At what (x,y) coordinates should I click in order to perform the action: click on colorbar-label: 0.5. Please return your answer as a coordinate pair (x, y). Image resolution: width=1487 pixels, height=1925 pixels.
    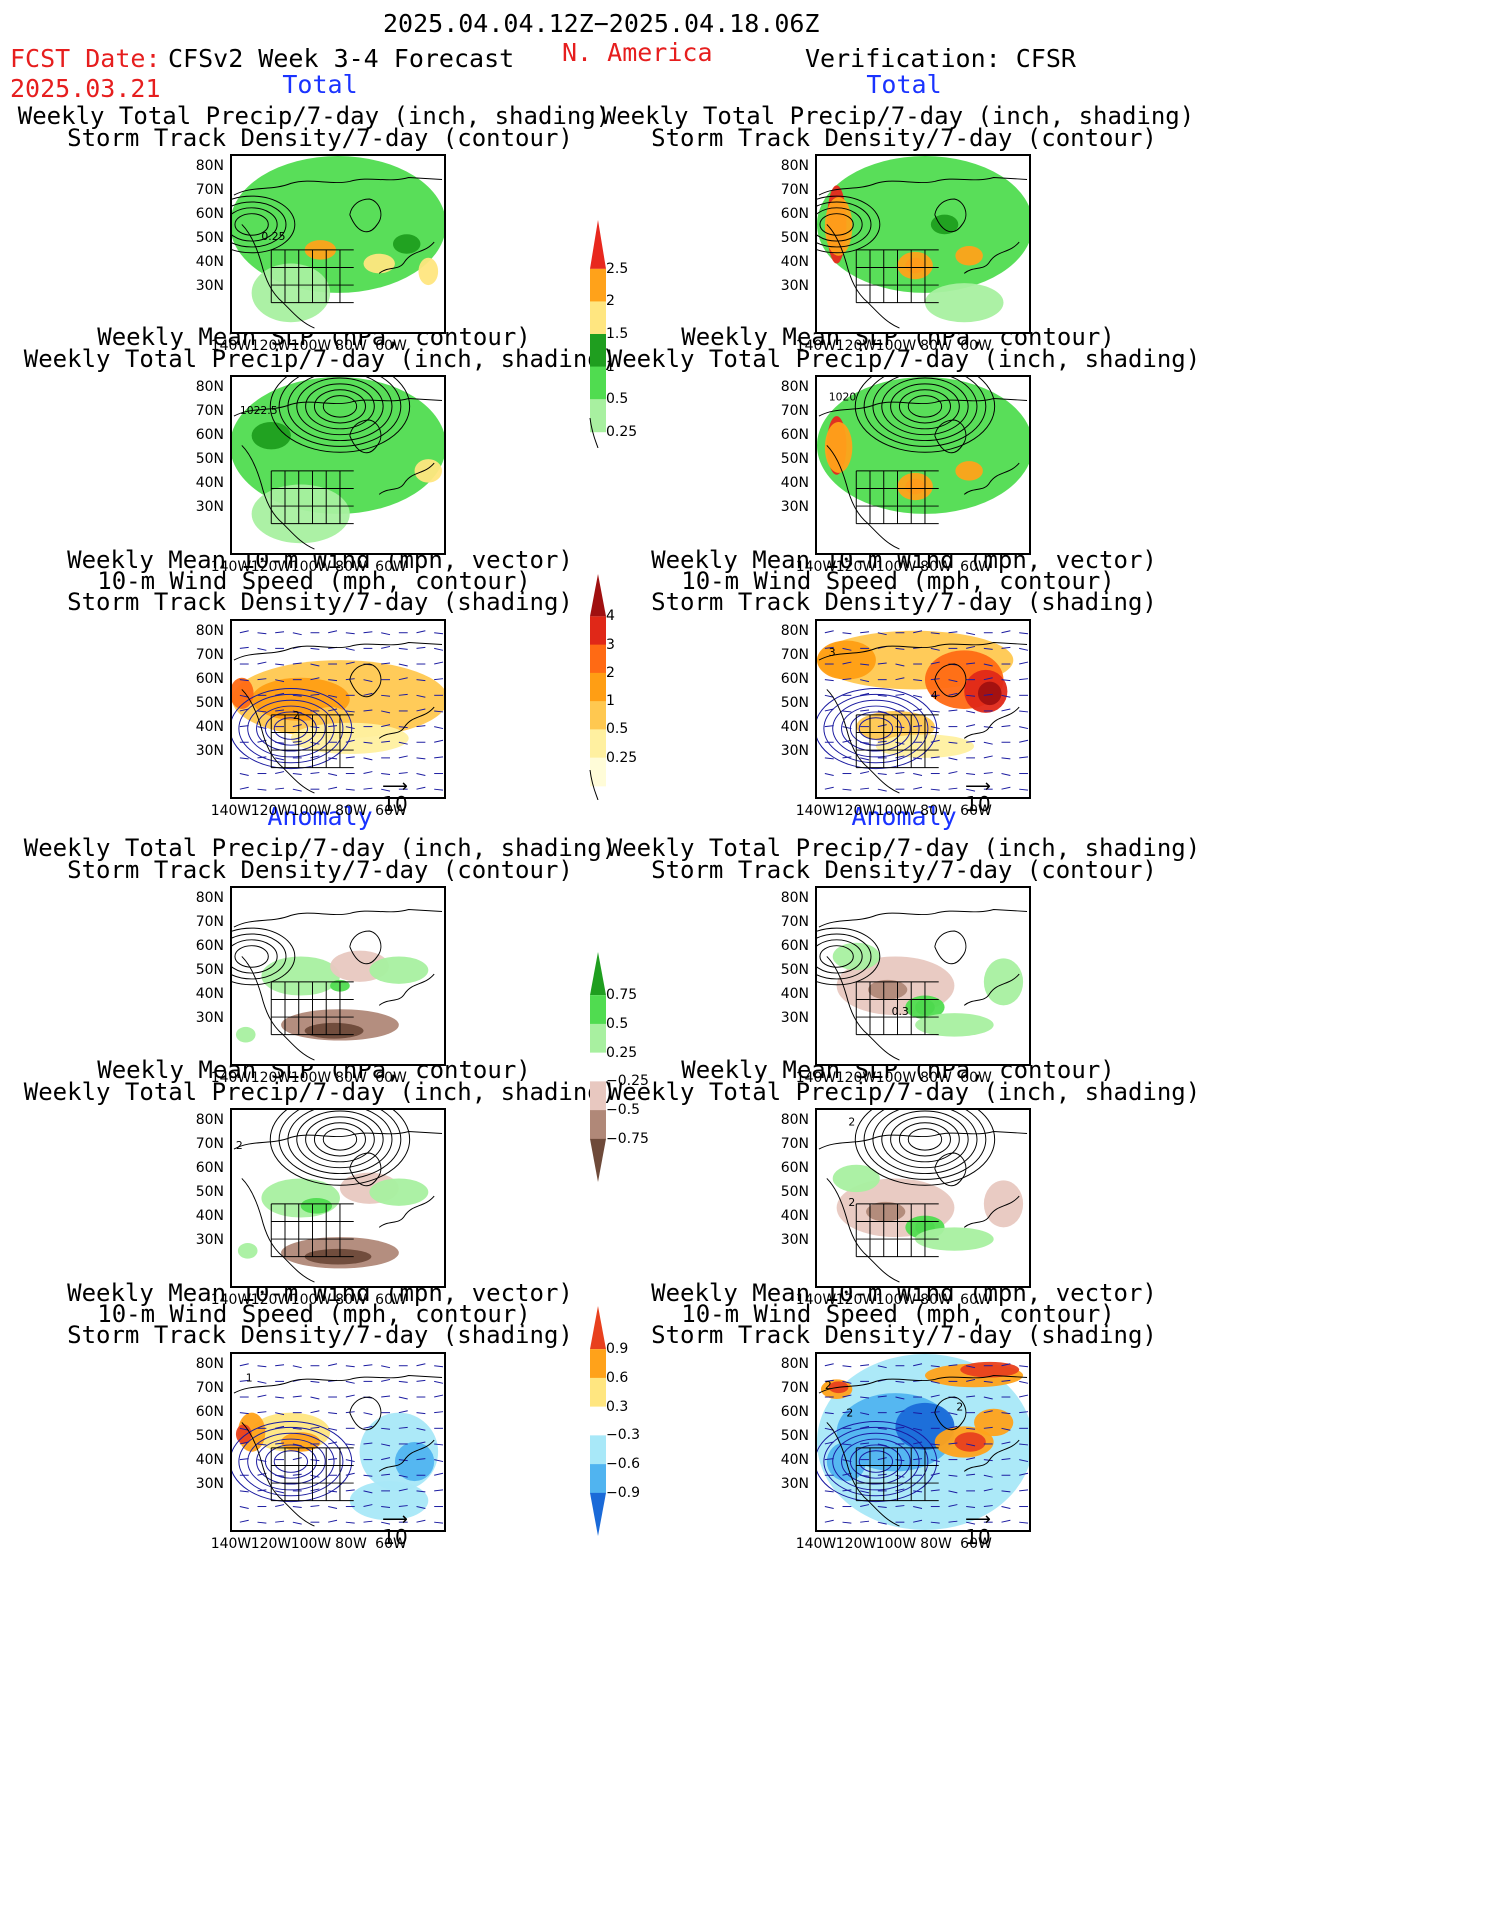
    Looking at the image, I should click on (617, 1023).